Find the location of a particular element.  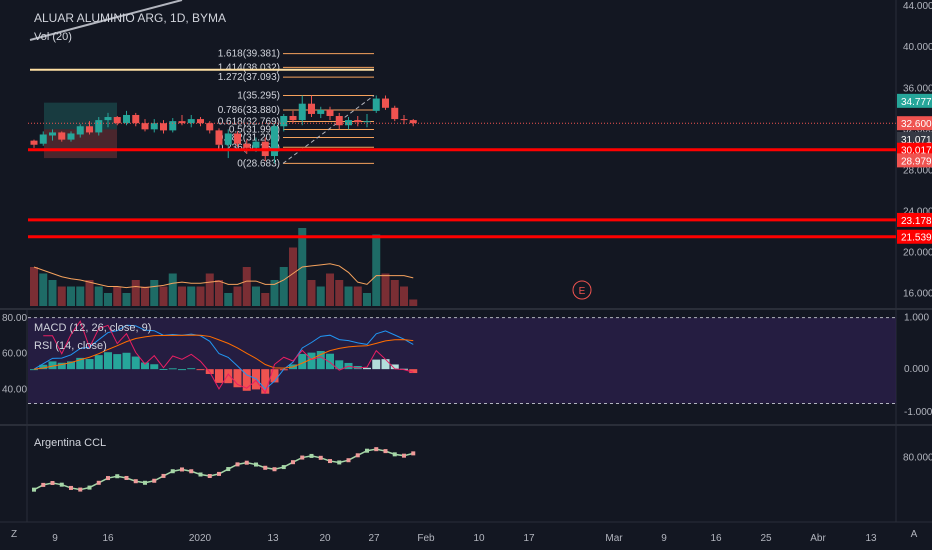

volume-indicator-label: Vol (20) is located at coordinates (53, 37).